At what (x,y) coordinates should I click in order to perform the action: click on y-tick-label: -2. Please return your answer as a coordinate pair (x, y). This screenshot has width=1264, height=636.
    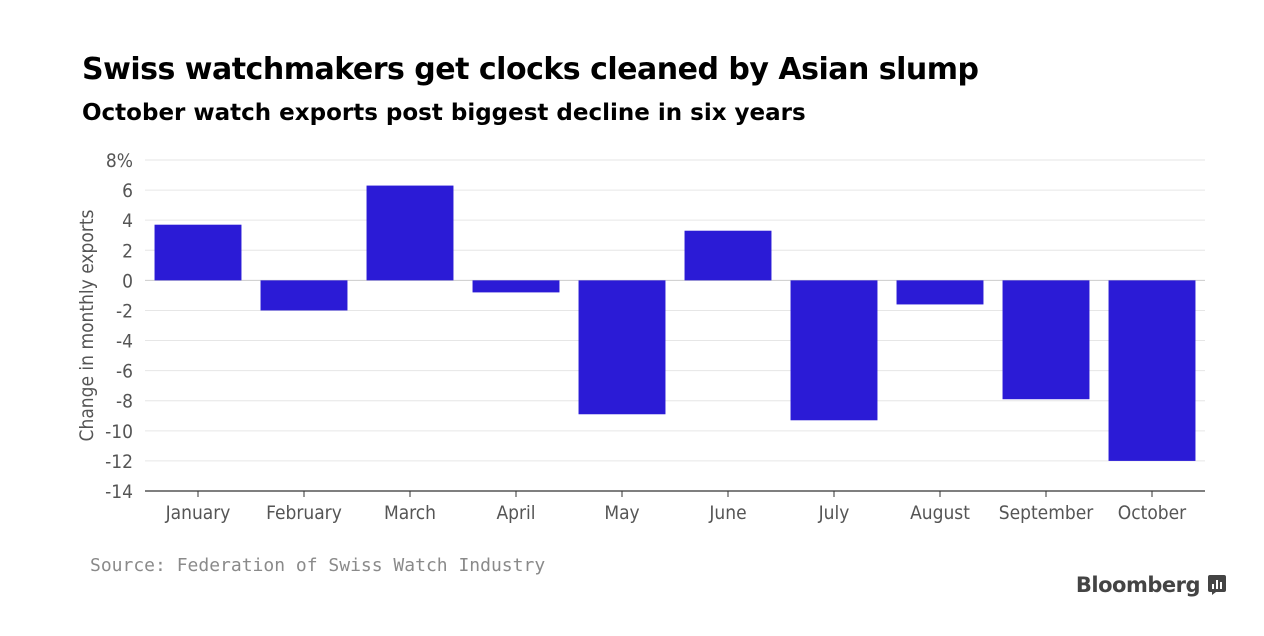
    Looking at the image, I should click on (124, 311).